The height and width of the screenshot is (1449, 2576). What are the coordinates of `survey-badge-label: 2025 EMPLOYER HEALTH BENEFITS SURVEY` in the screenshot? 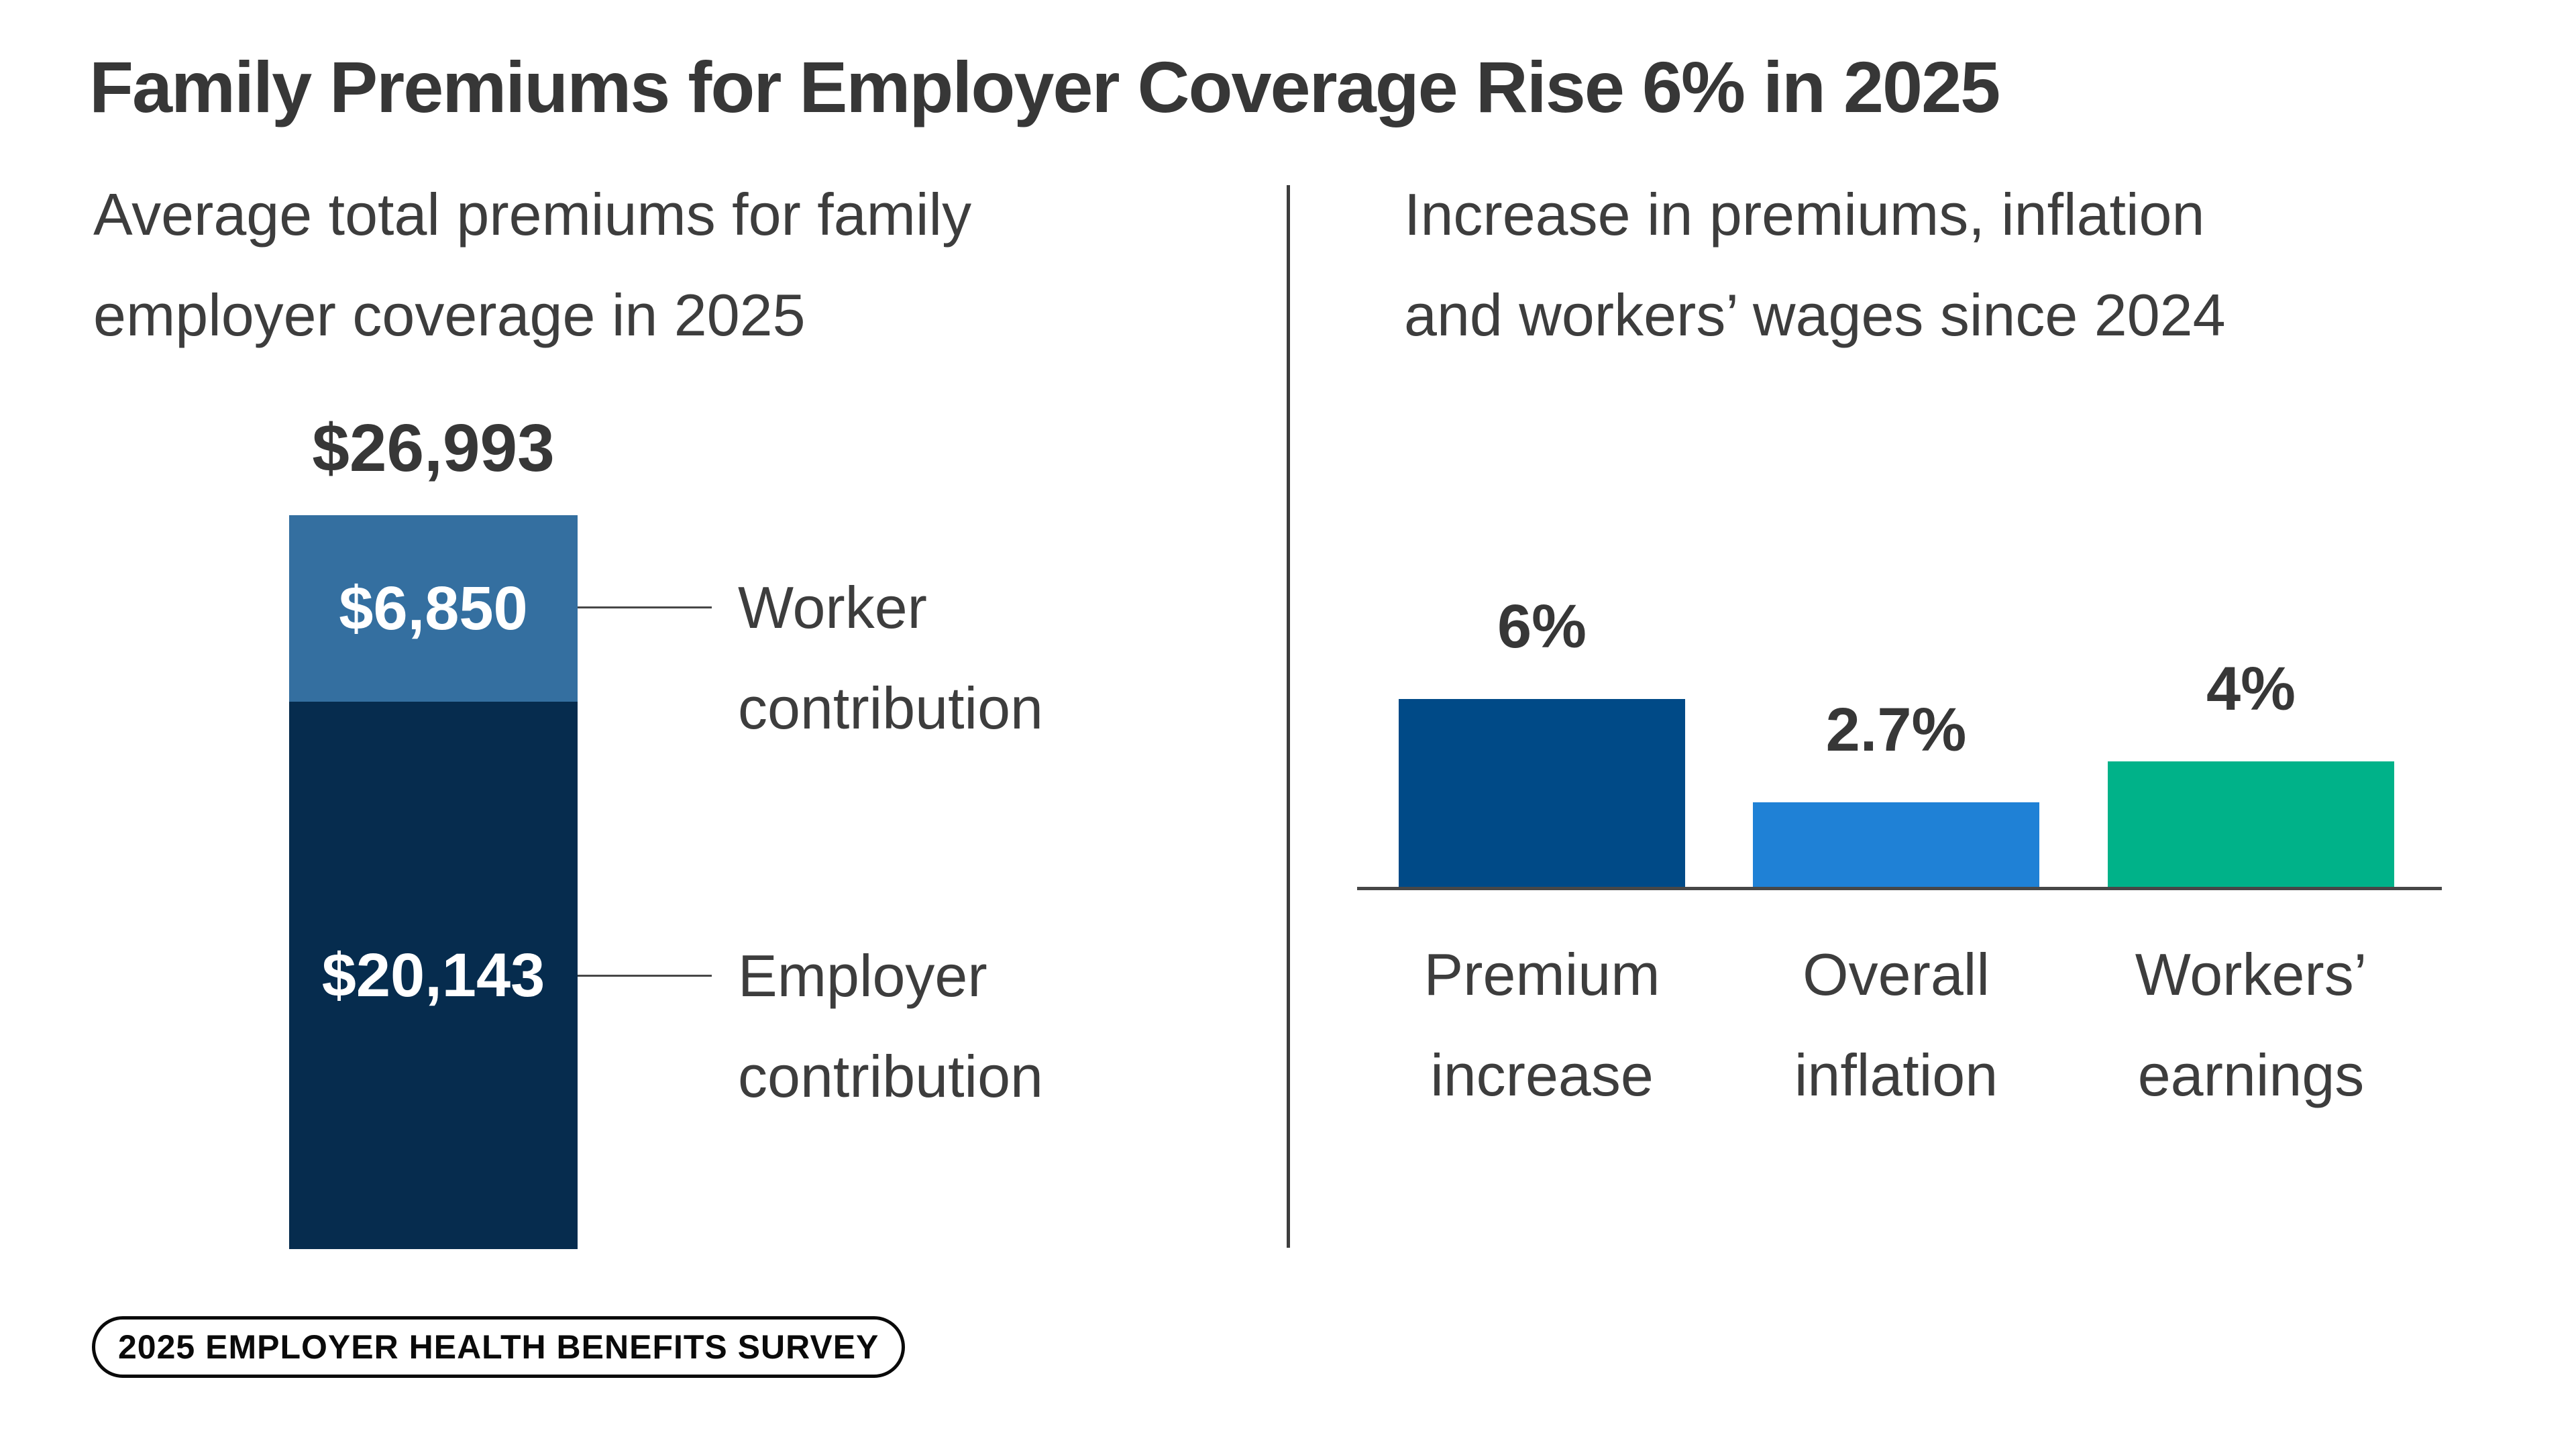 It's located at (498, 1347).